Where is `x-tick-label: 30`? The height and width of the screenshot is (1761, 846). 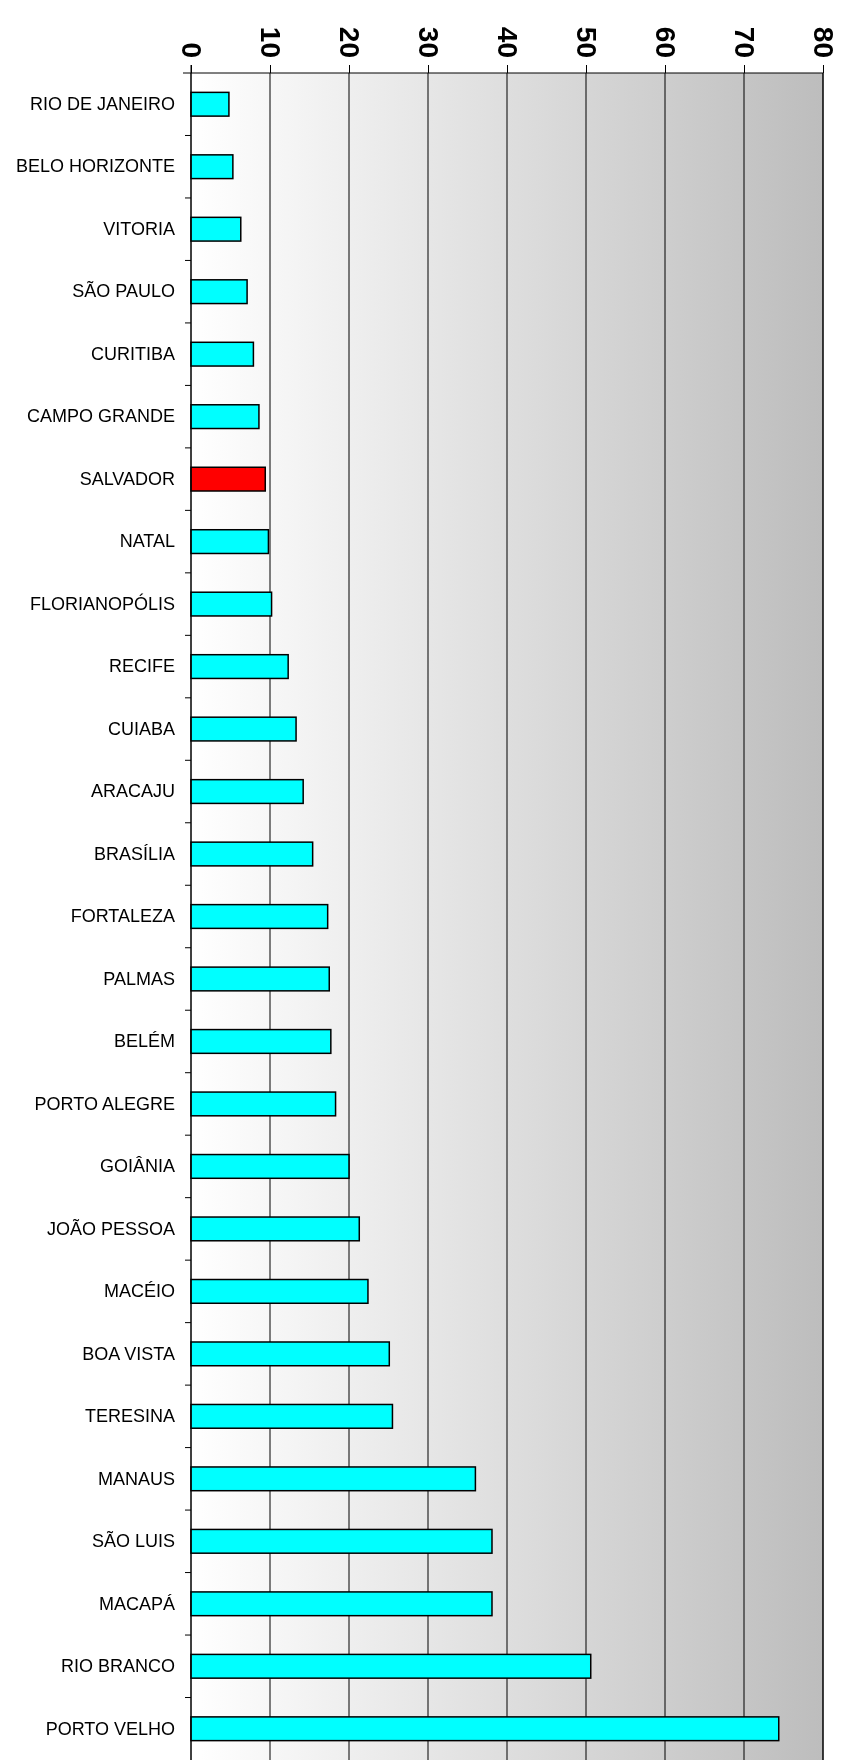 x-tick-label: 30 is located at coordinates (428, 42).